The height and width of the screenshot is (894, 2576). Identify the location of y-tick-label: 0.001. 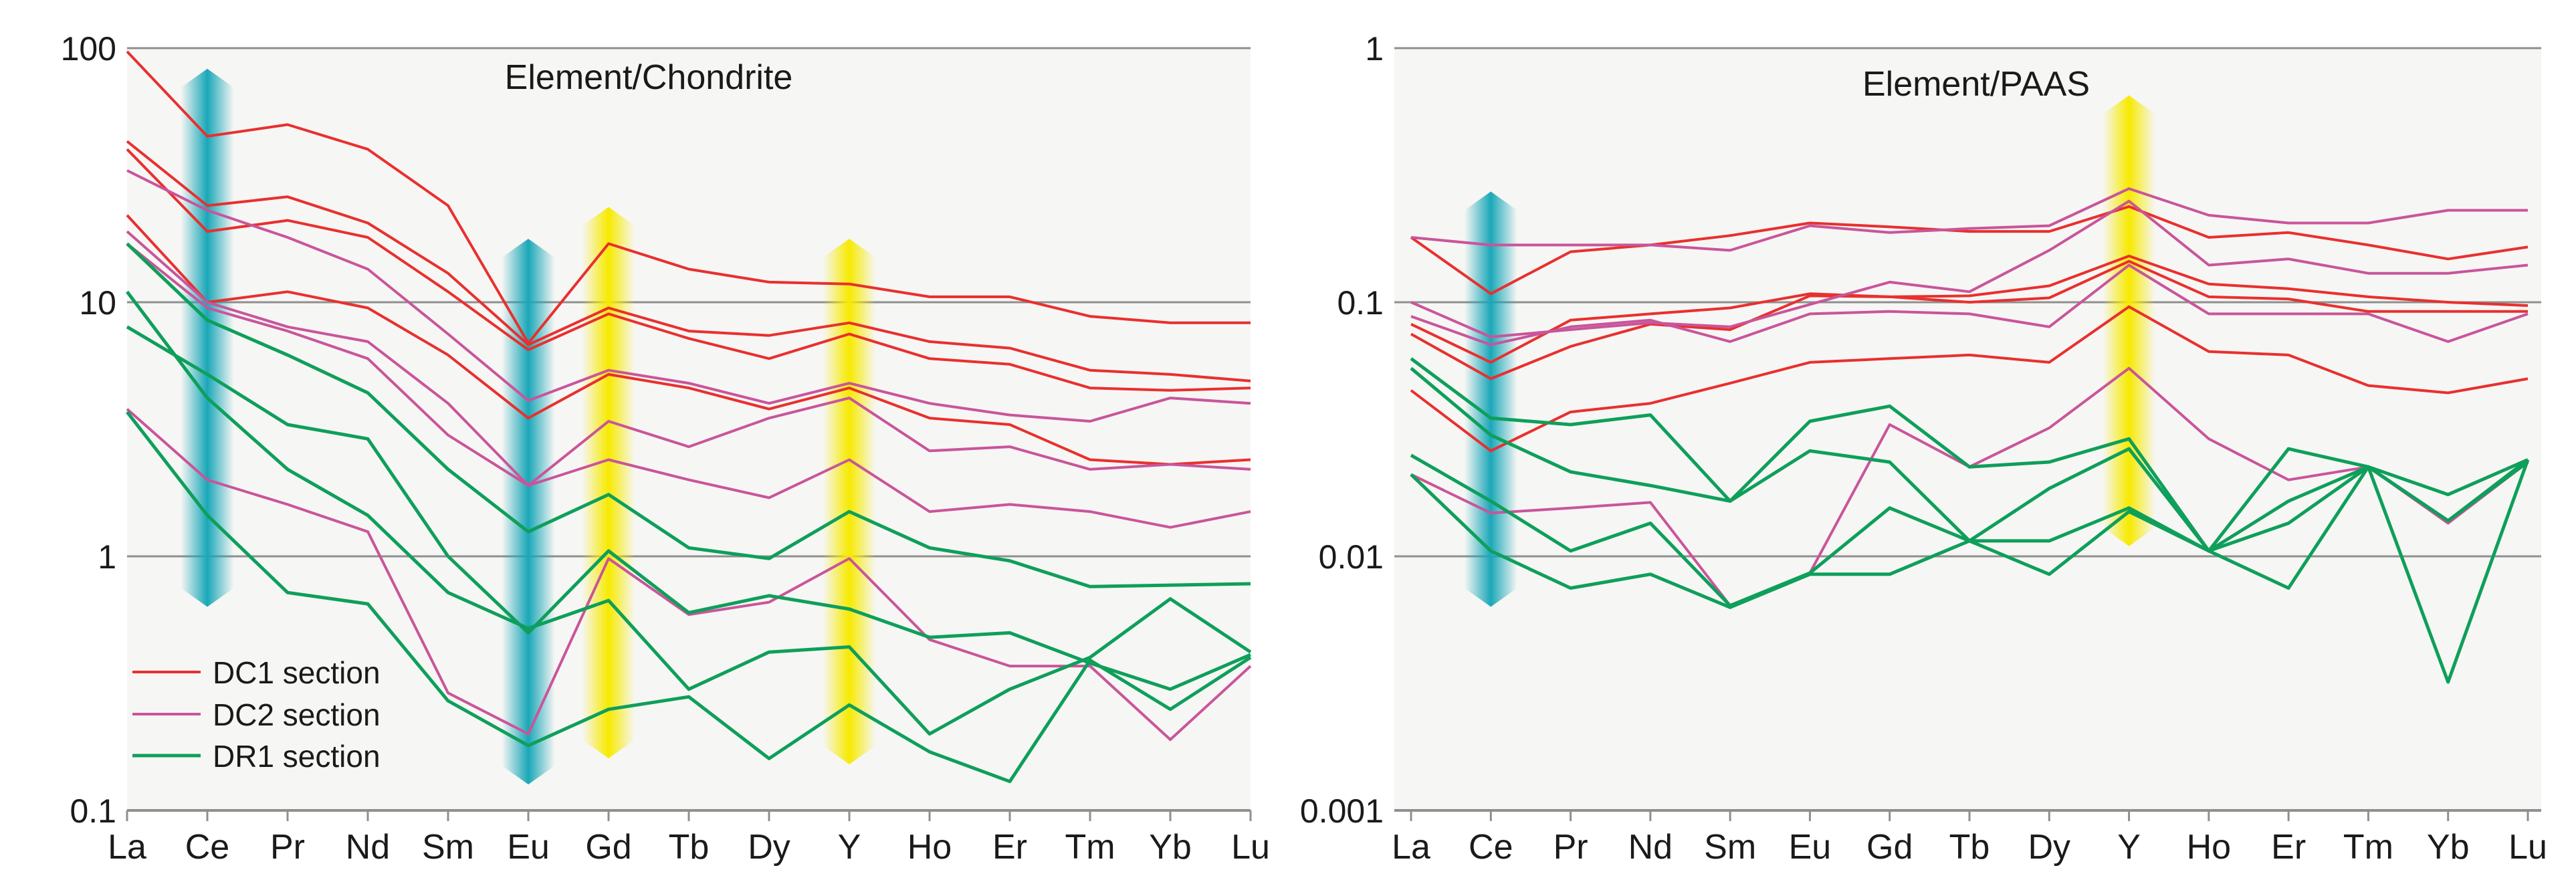
(1342, 811).